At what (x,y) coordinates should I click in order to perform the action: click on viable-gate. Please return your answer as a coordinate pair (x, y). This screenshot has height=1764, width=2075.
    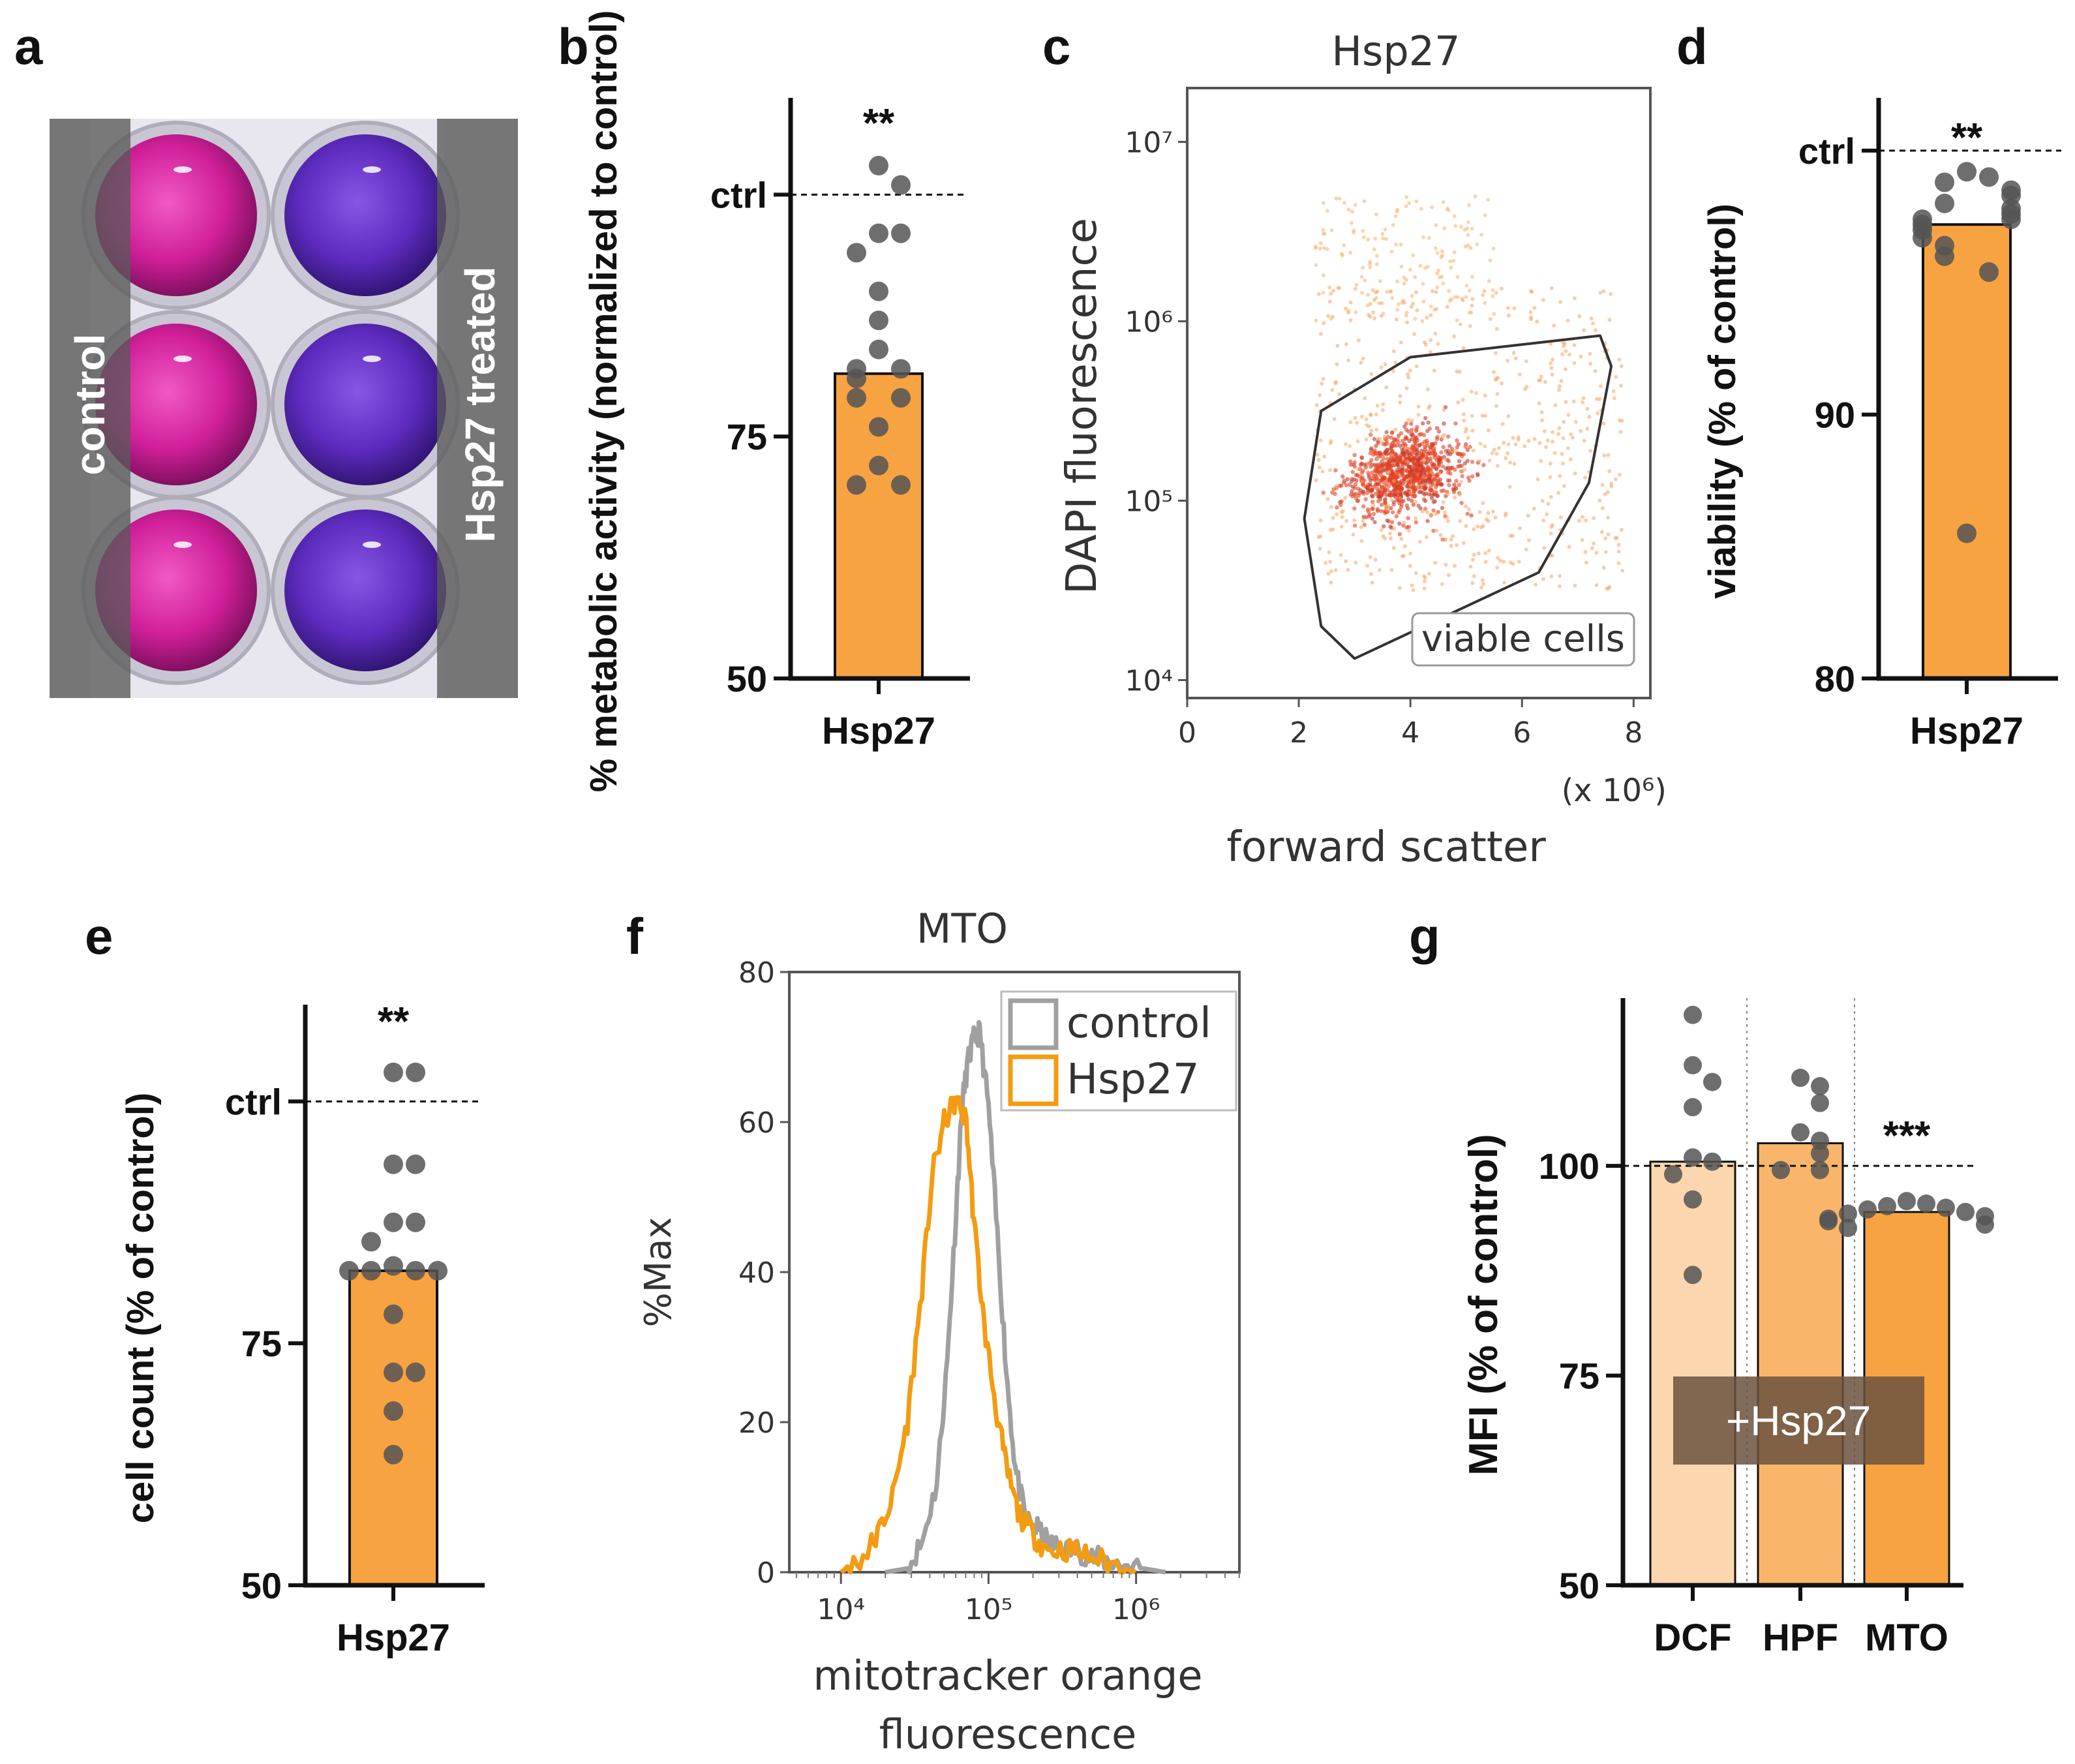
    Looking at the image, I should click on (1458, 497).